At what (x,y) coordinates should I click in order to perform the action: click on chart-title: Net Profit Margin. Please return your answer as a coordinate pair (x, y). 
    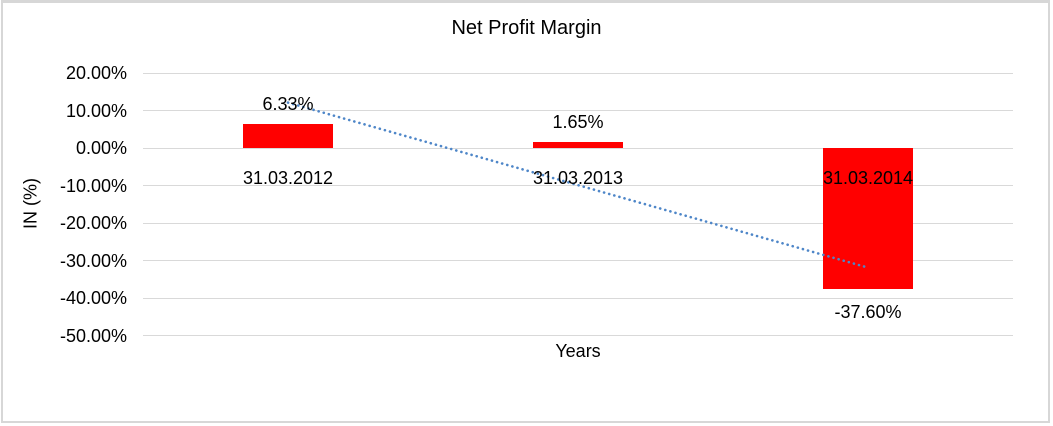
    Looking at the image, I should click on (526, 28).